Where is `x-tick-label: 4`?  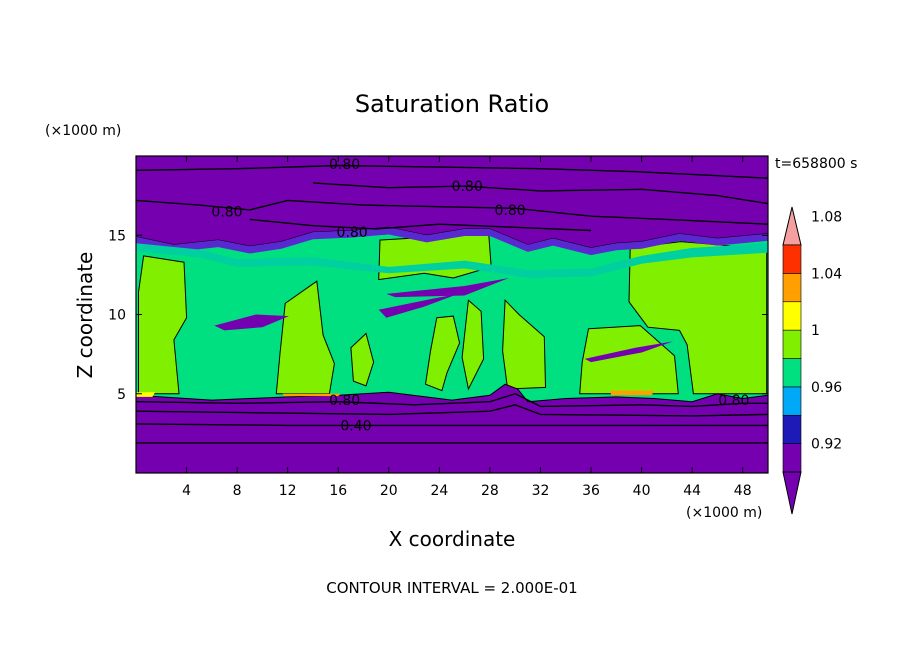 x-tick-label: 4 is located at coordinates (186, 491).